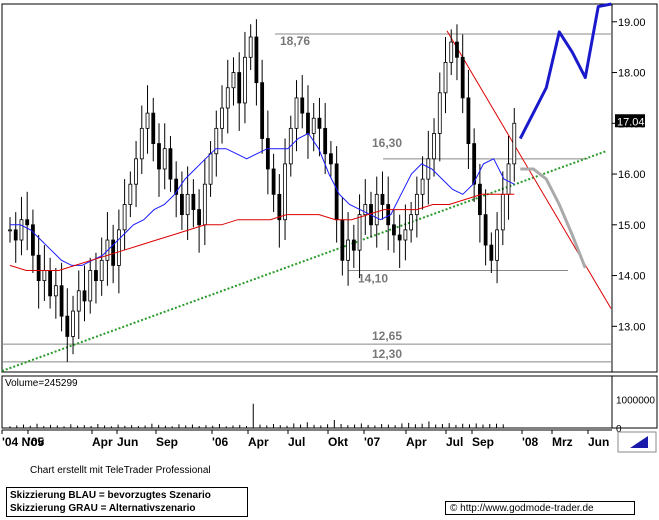 The width and height of the screenshot is (659, 520). I want to click on volume-frame, so click(307, 402).